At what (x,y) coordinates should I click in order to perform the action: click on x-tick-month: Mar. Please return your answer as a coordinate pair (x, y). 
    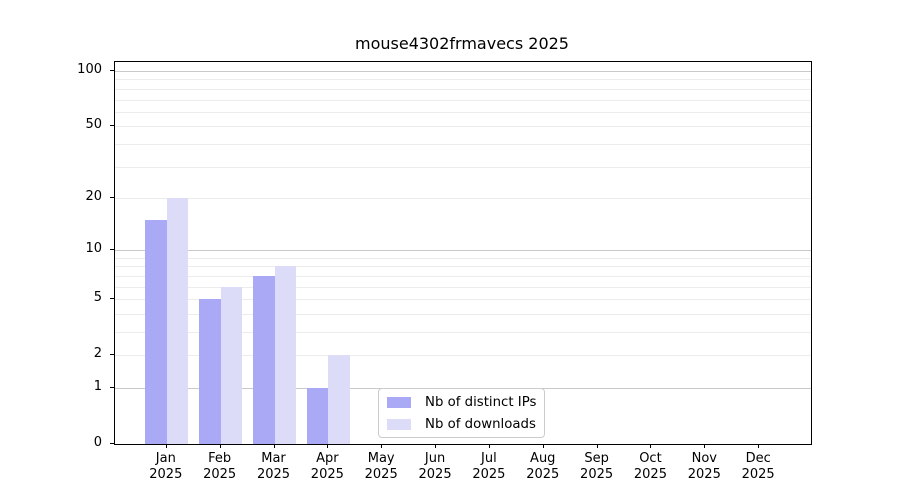
    Looking at the image, I should click on (273, 458).